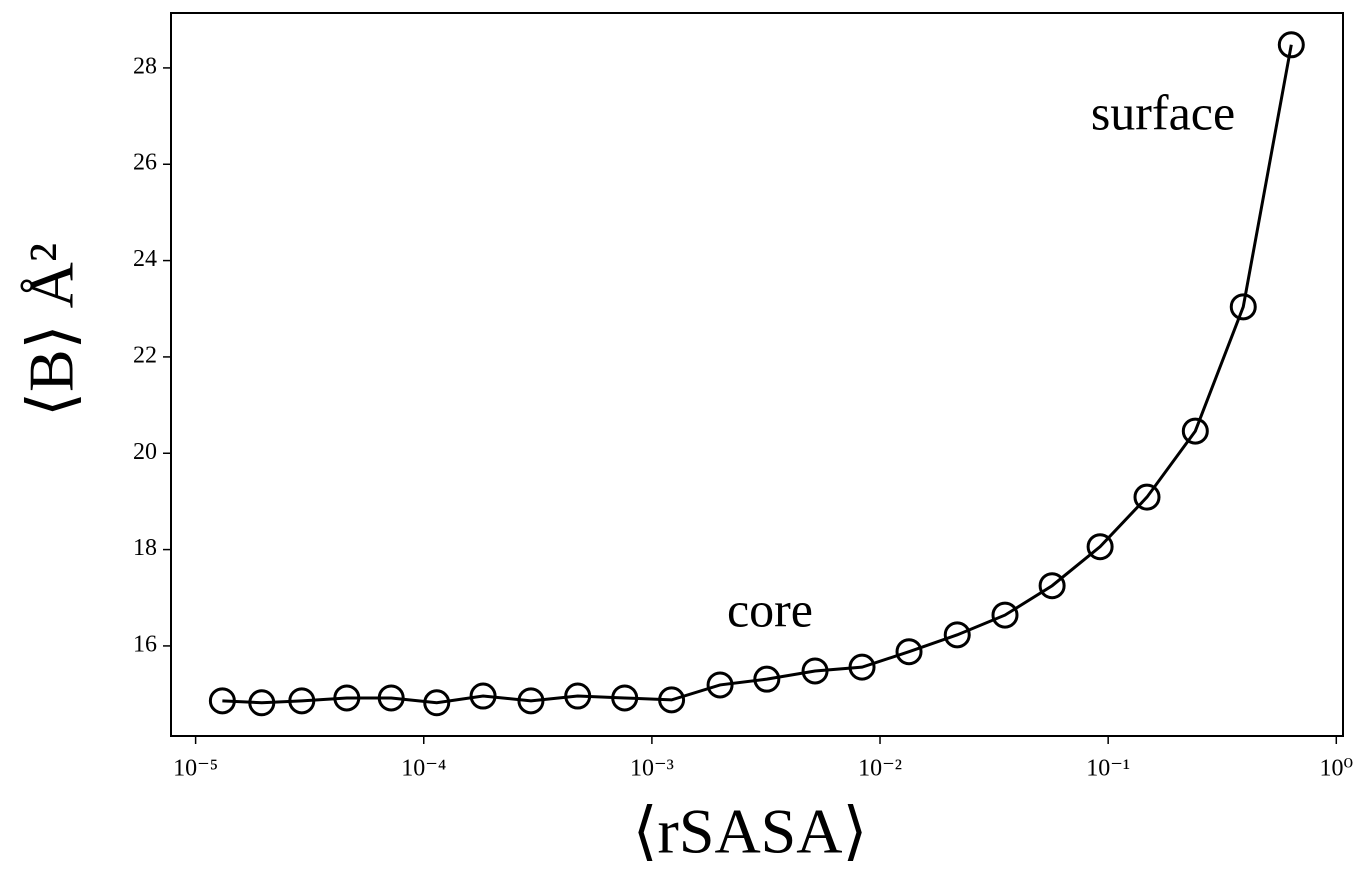 This screenshot has width=1363, height=884. What do you see at coordinates (51, 330) in the screenshot?
I see `y-axis-label: ⟨B⟩ Å²` at bounding box center [51, 330].